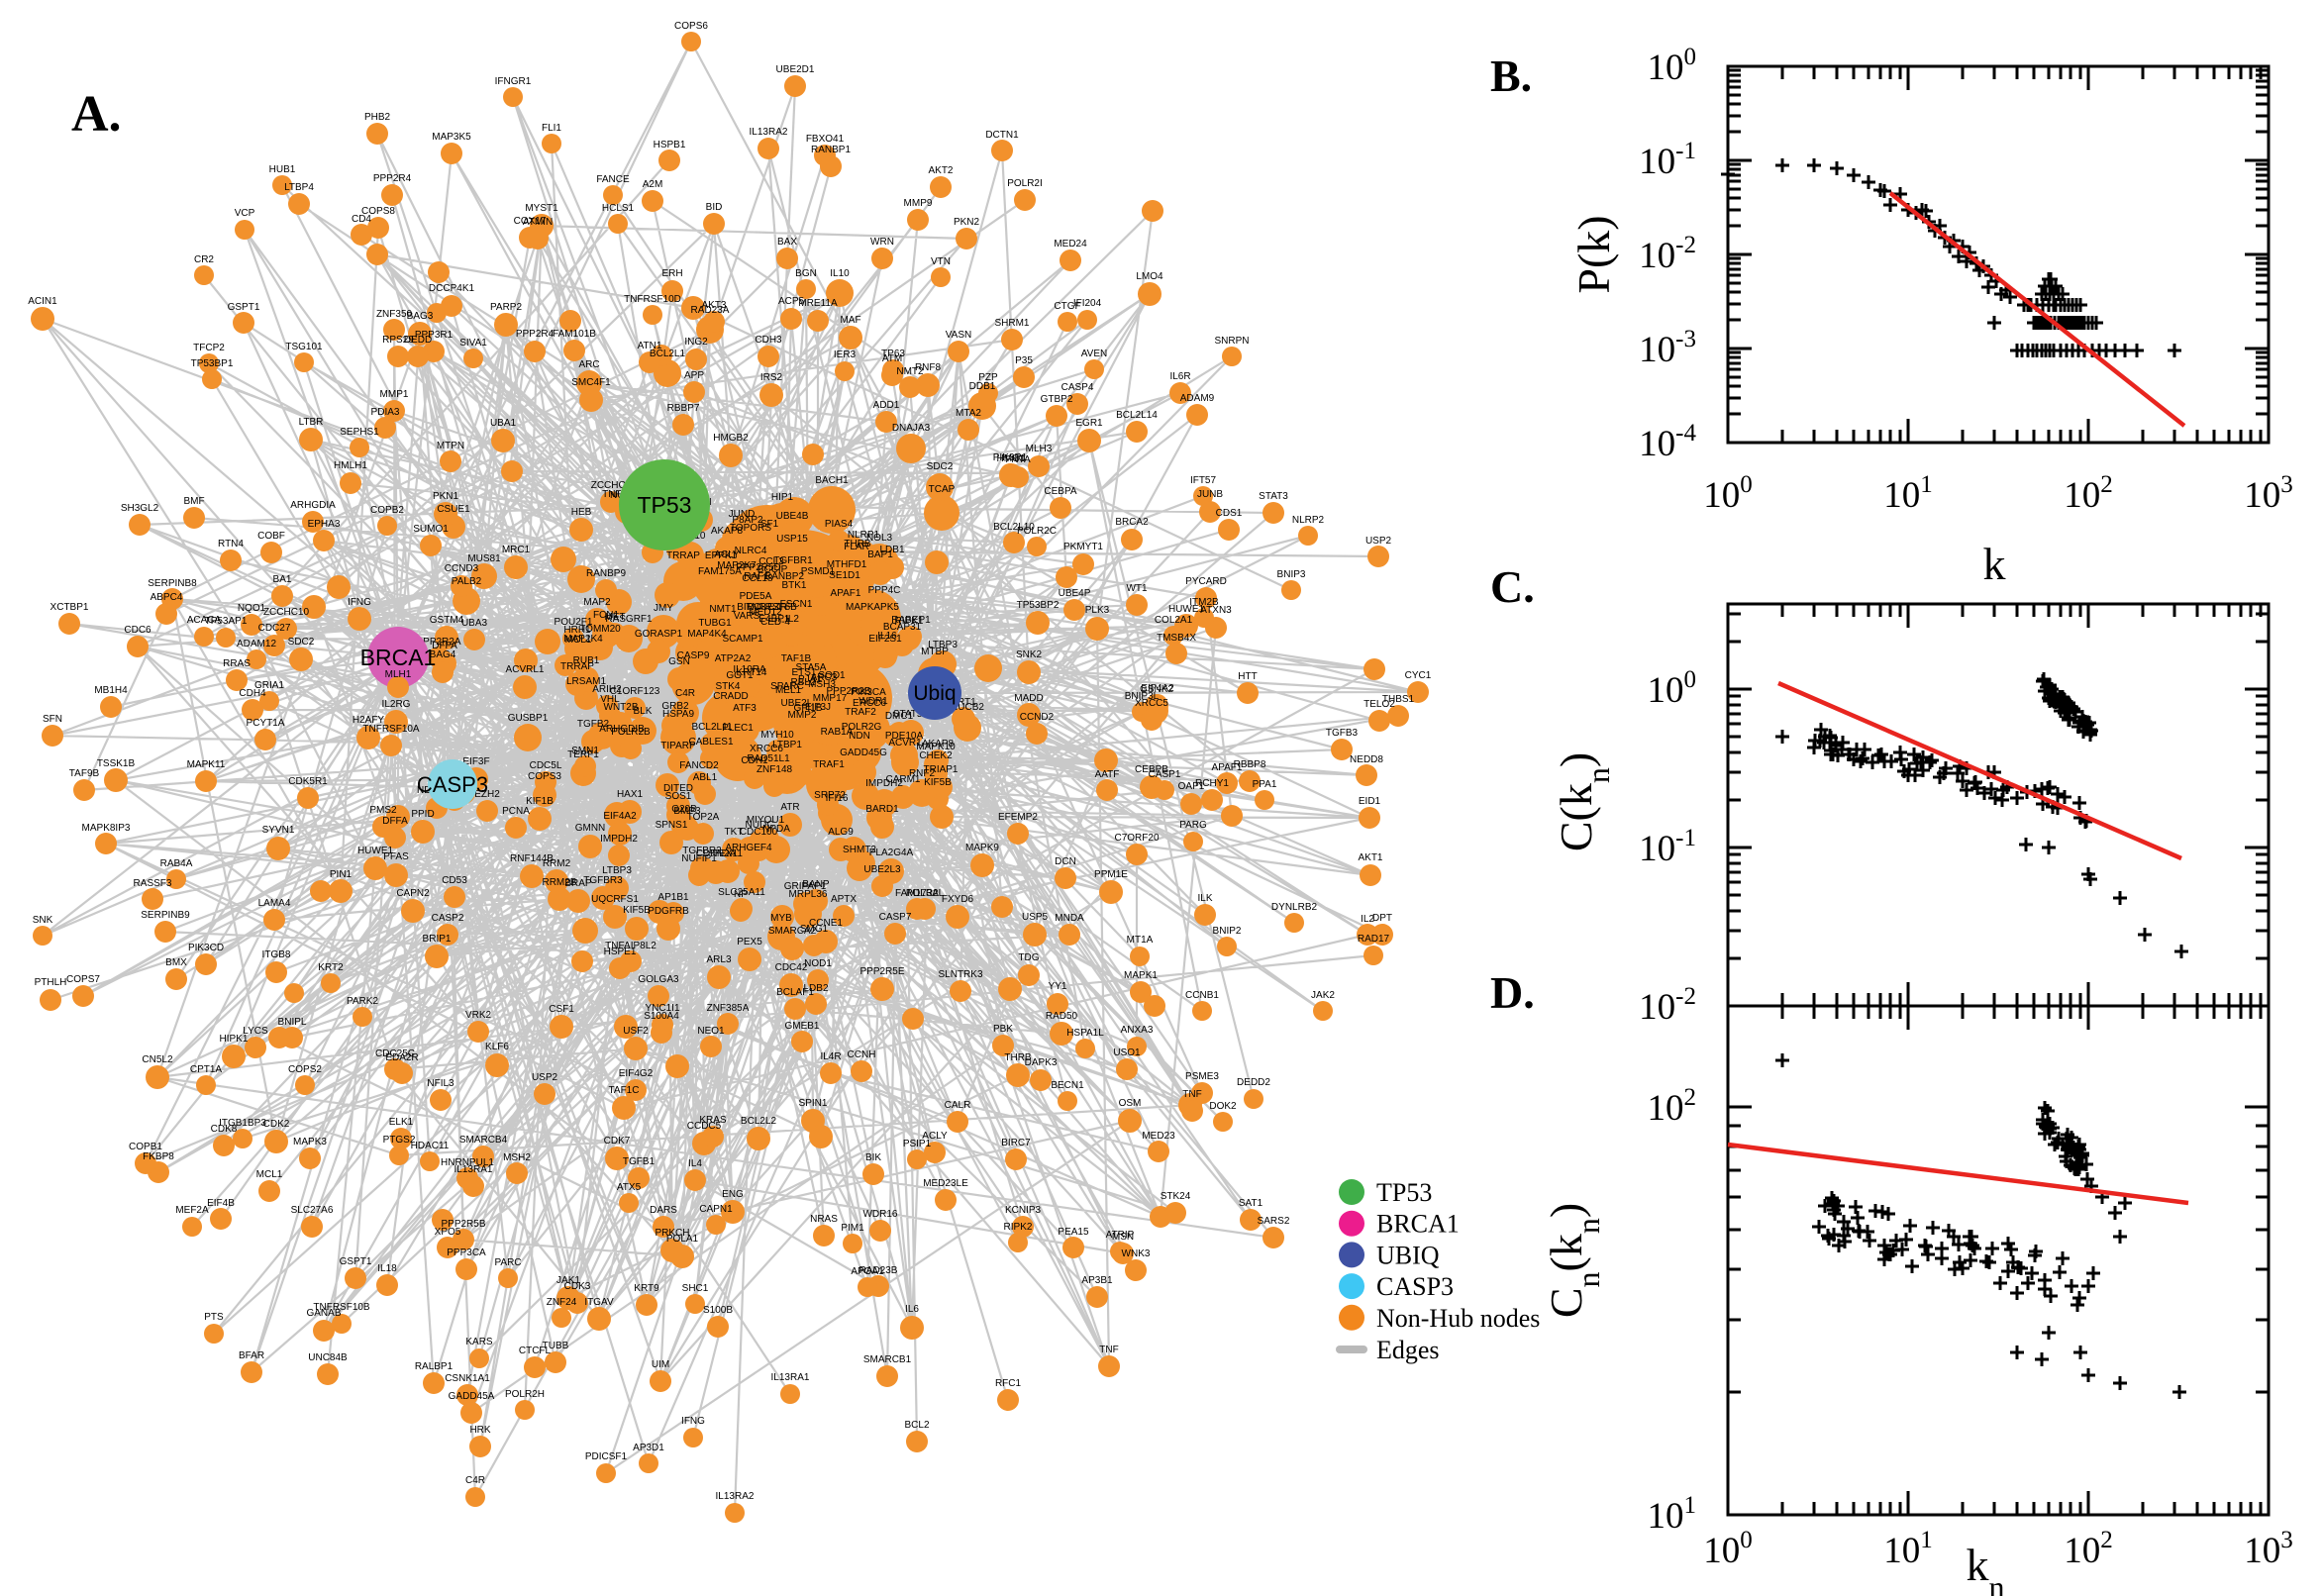 The height and width of the screenshot is (1596, 2323). Describe the element at coordinates (1057, 399) in the screenshot. I see `svg-text: GTBP2` at that location.